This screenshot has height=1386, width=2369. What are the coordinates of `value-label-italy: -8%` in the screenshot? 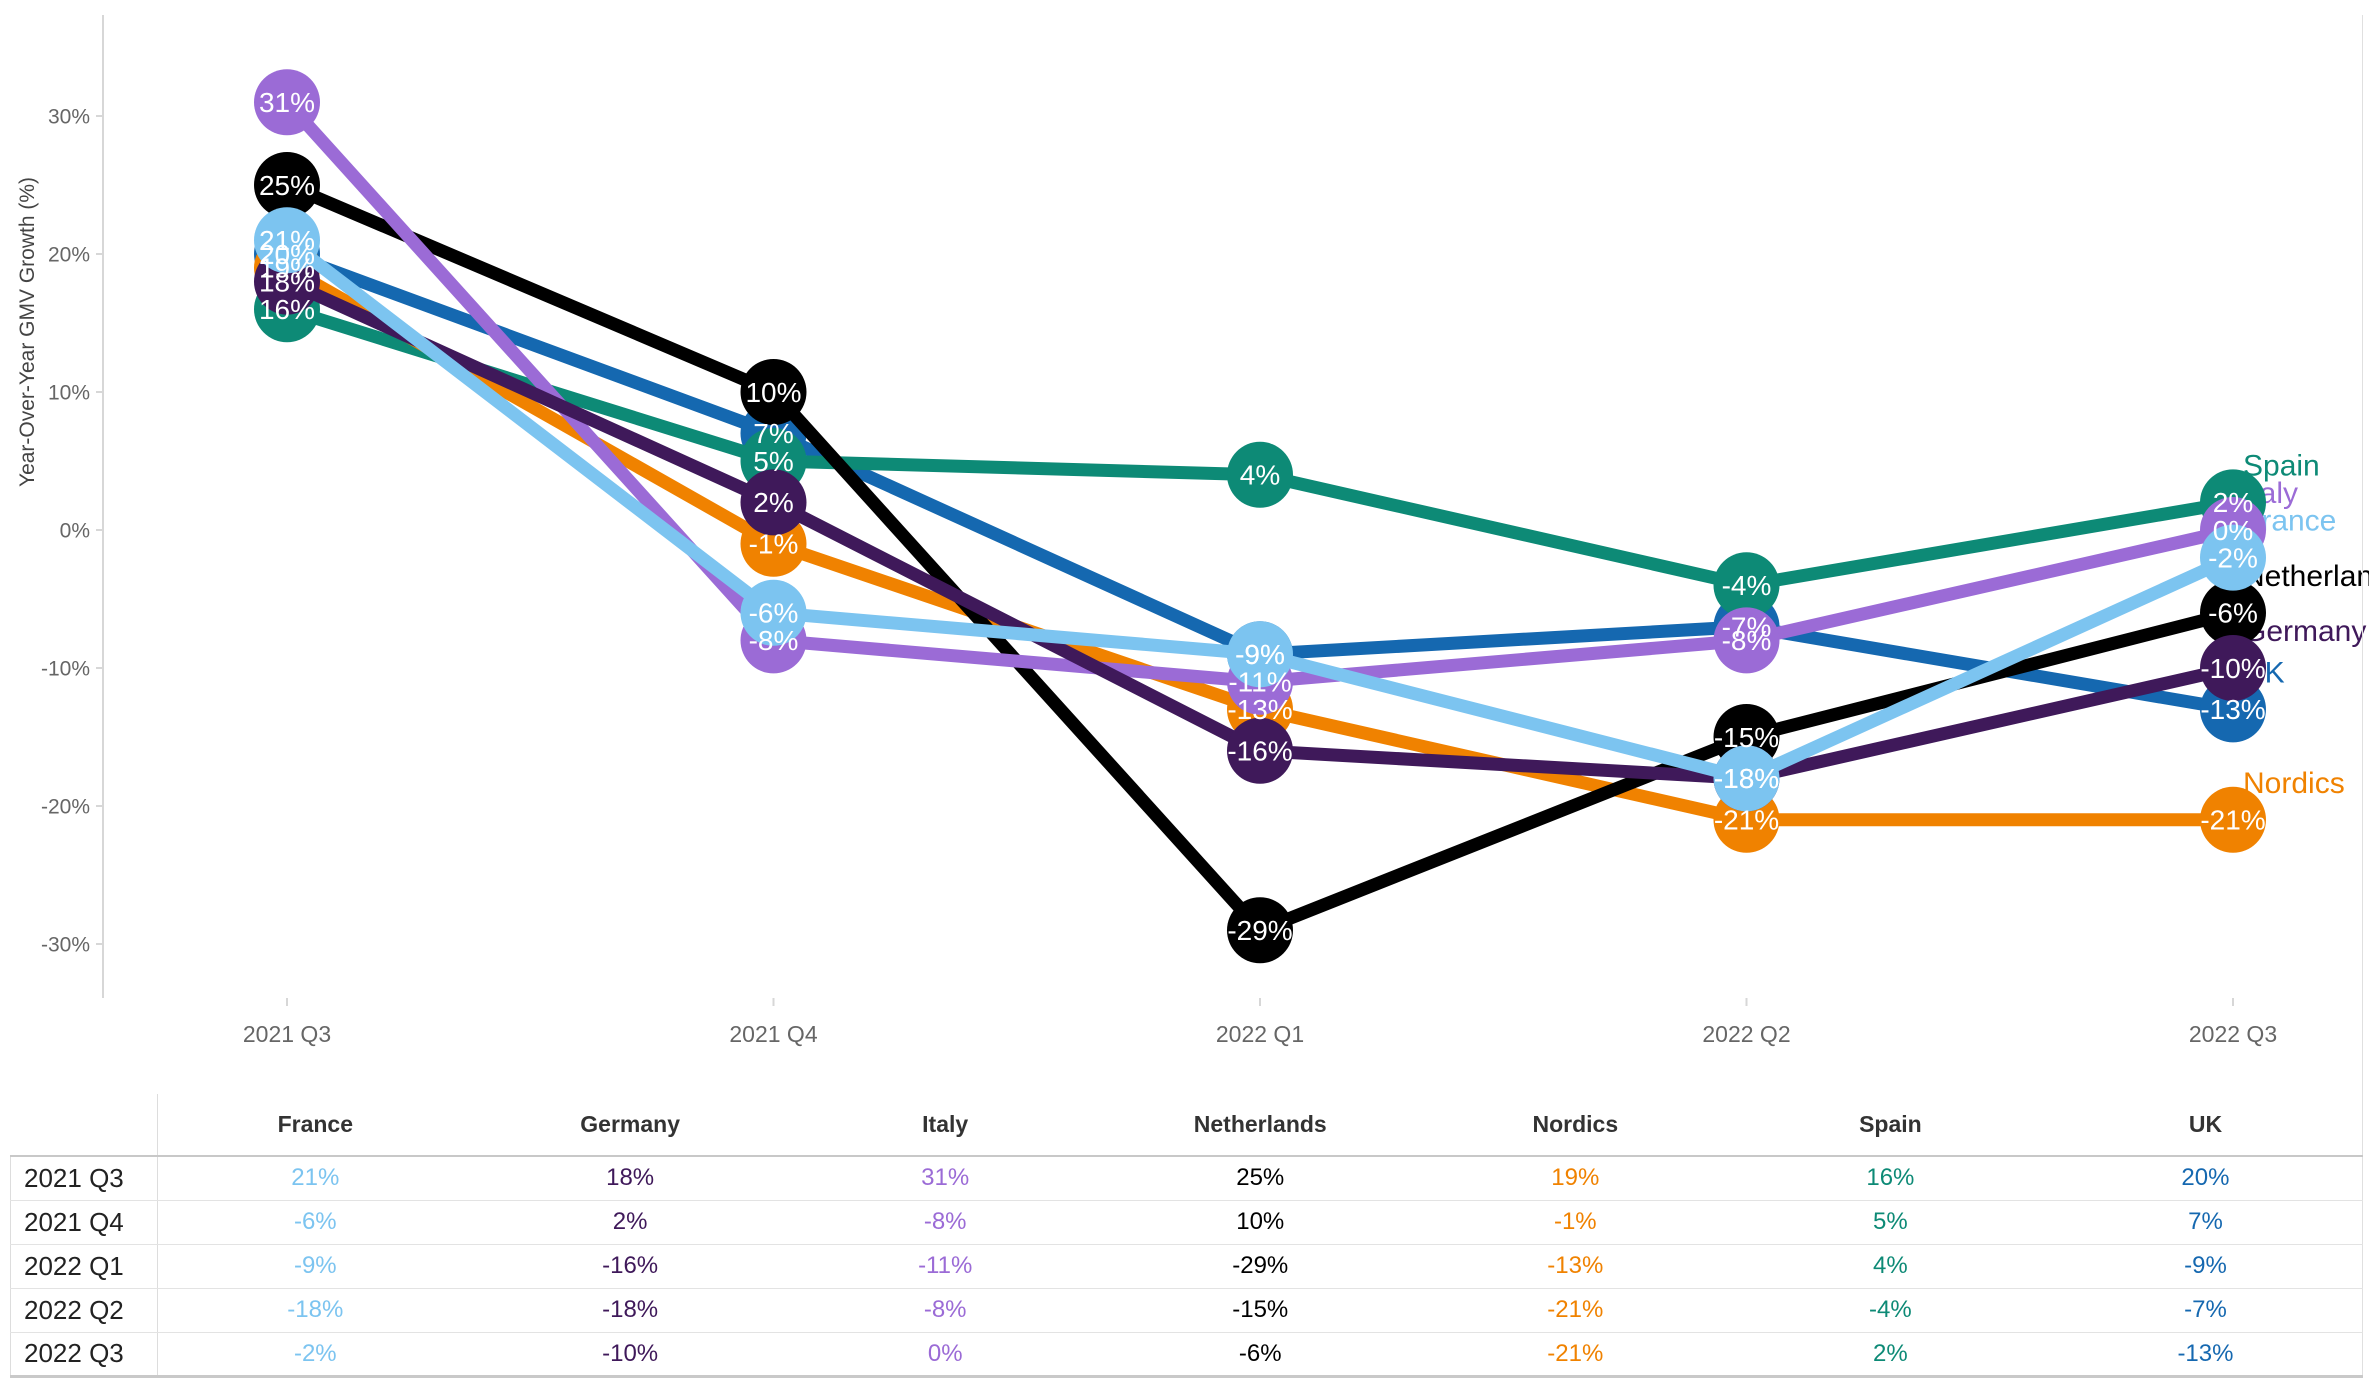 It's located at (1747, 640).